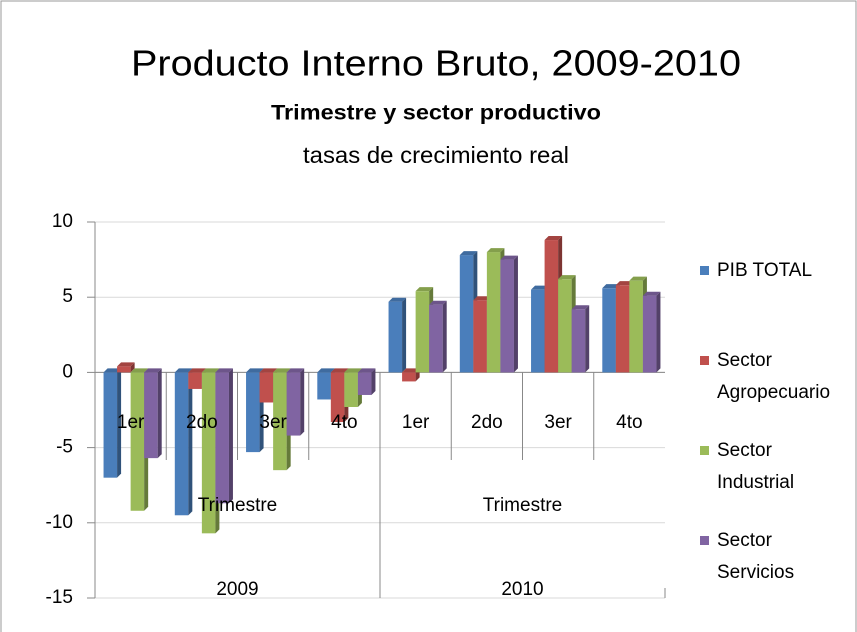 This screenshot has width=857, height=632. Describe the element at coordinates (64, 447) in the screenshot. I see `y-tick-label: -5` at that location.